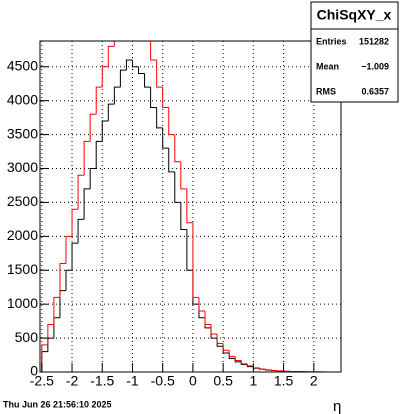 This screenshot has height=414, width=400. What do you see at coordinates (102, 381) in the screenshot?
I see `x-tick-label: -1.5` at bounding box center [102, 381].